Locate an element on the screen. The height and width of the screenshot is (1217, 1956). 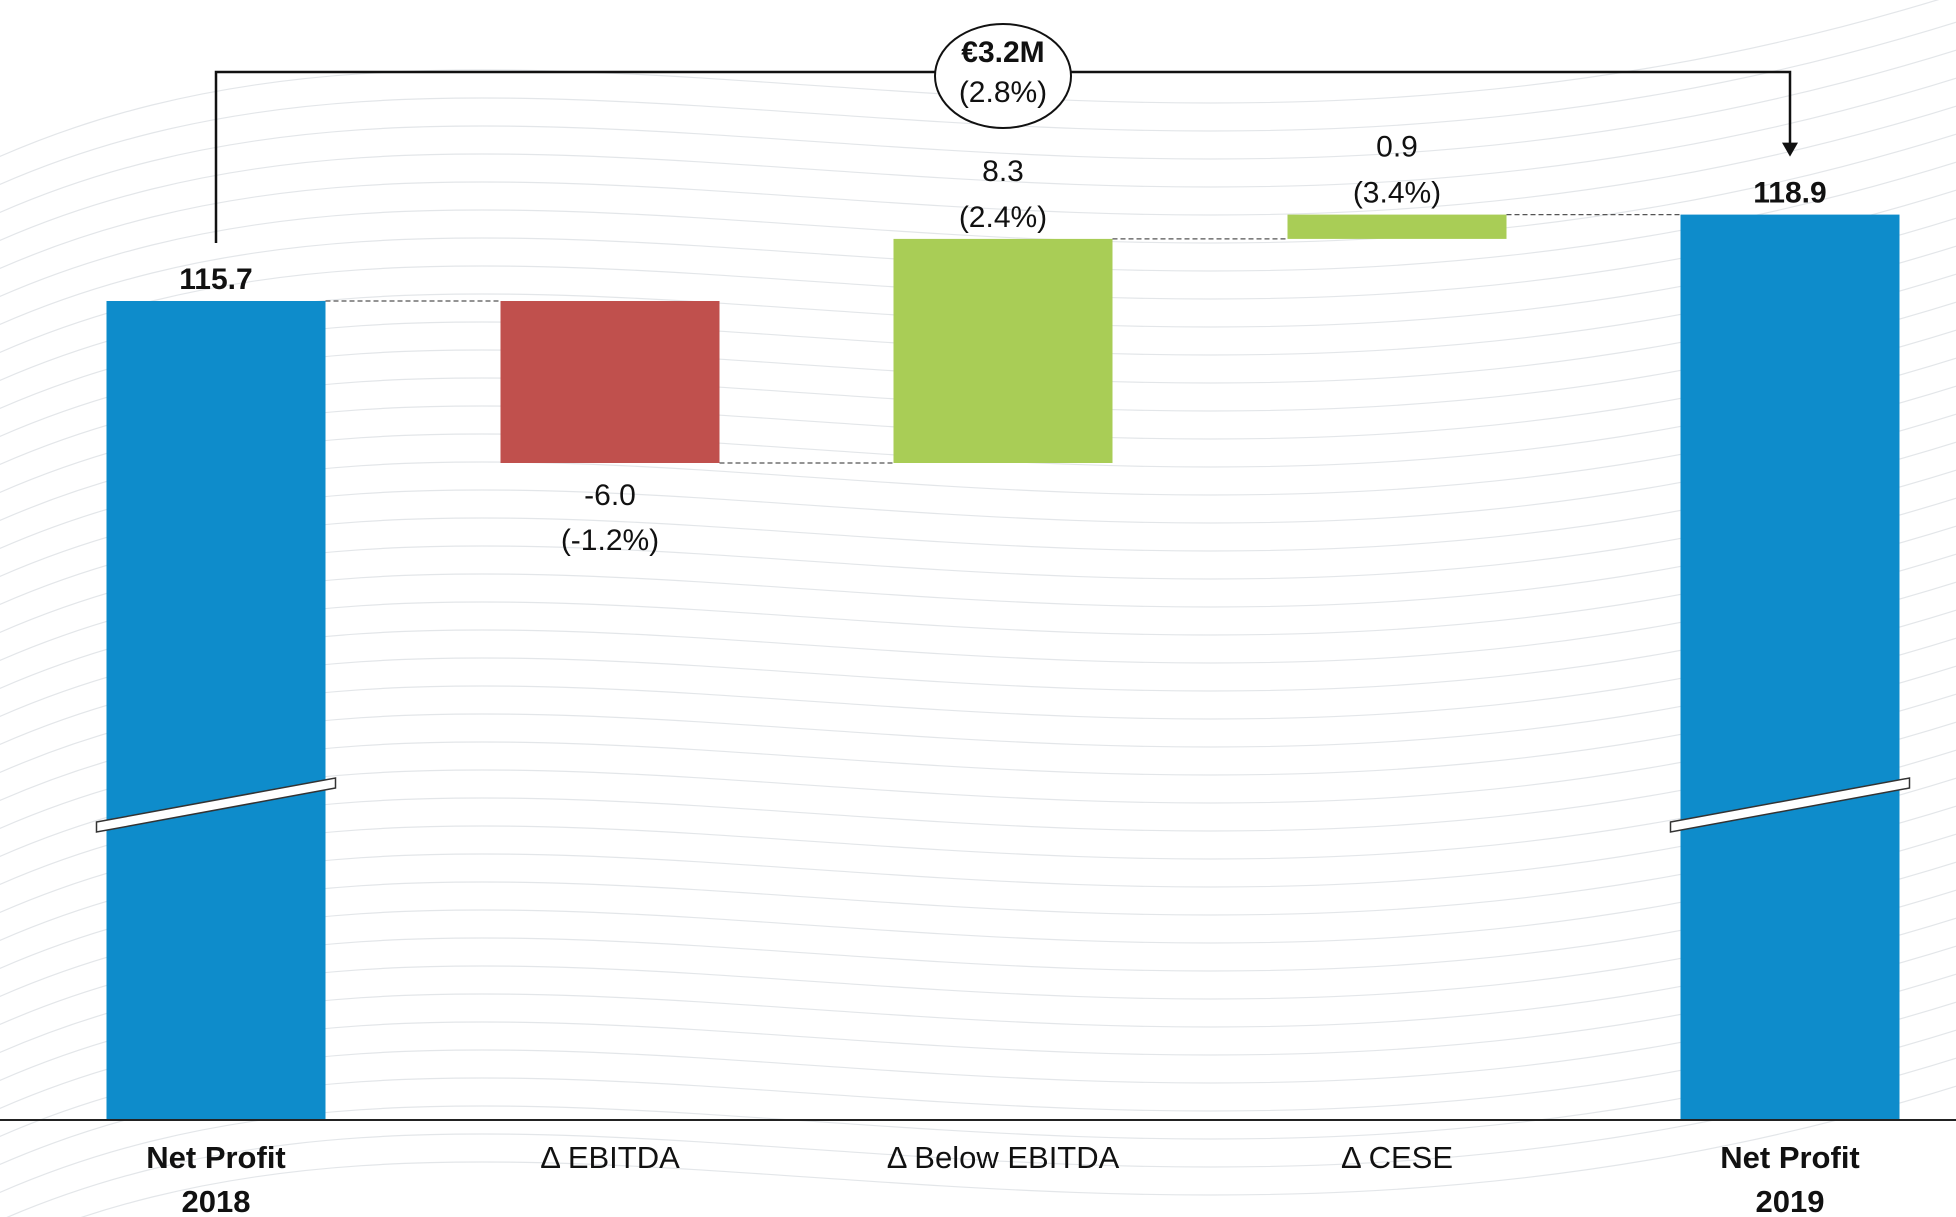
total-change-bracket: €3.2M (2.8%) is located at coordinates (1006, 133).